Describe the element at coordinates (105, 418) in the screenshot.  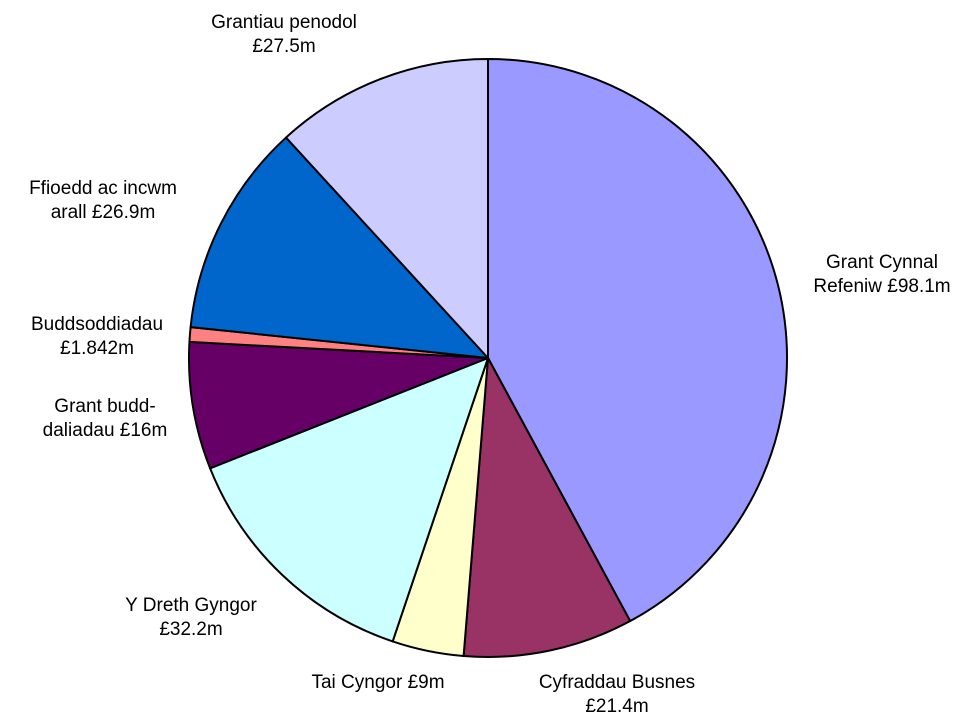
I see `slice-label-4: Grant budd-daliadau £16m` at that location.